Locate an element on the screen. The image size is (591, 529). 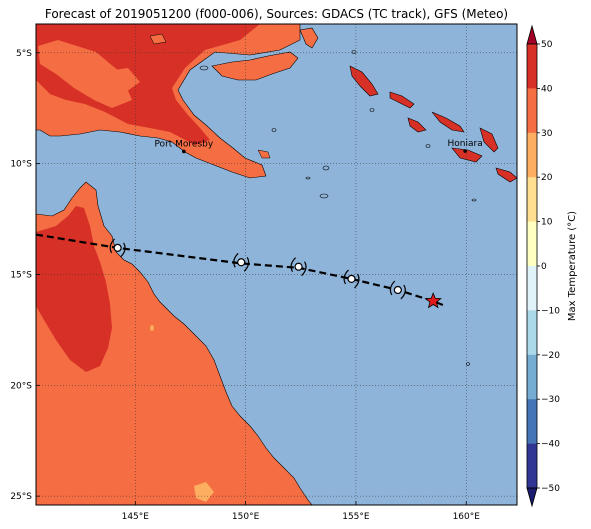
cyclone-track is located at coordinates (240, 271).